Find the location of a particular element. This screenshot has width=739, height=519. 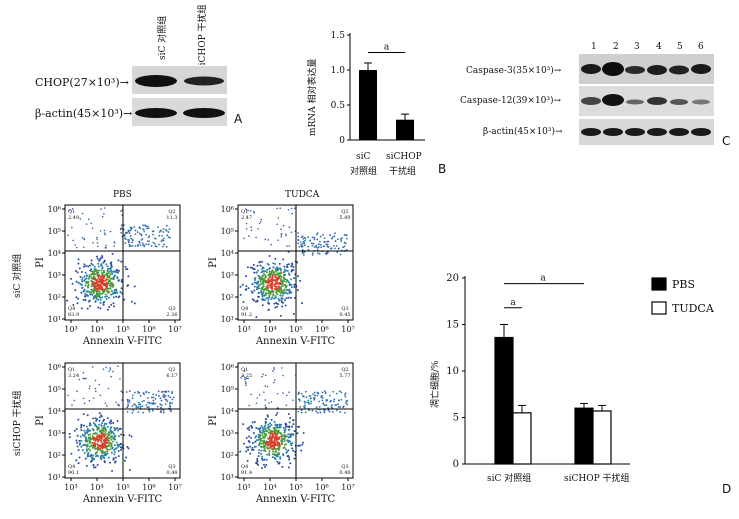

y-tick-label: 10⁴ is located at coordinates (54, 253).